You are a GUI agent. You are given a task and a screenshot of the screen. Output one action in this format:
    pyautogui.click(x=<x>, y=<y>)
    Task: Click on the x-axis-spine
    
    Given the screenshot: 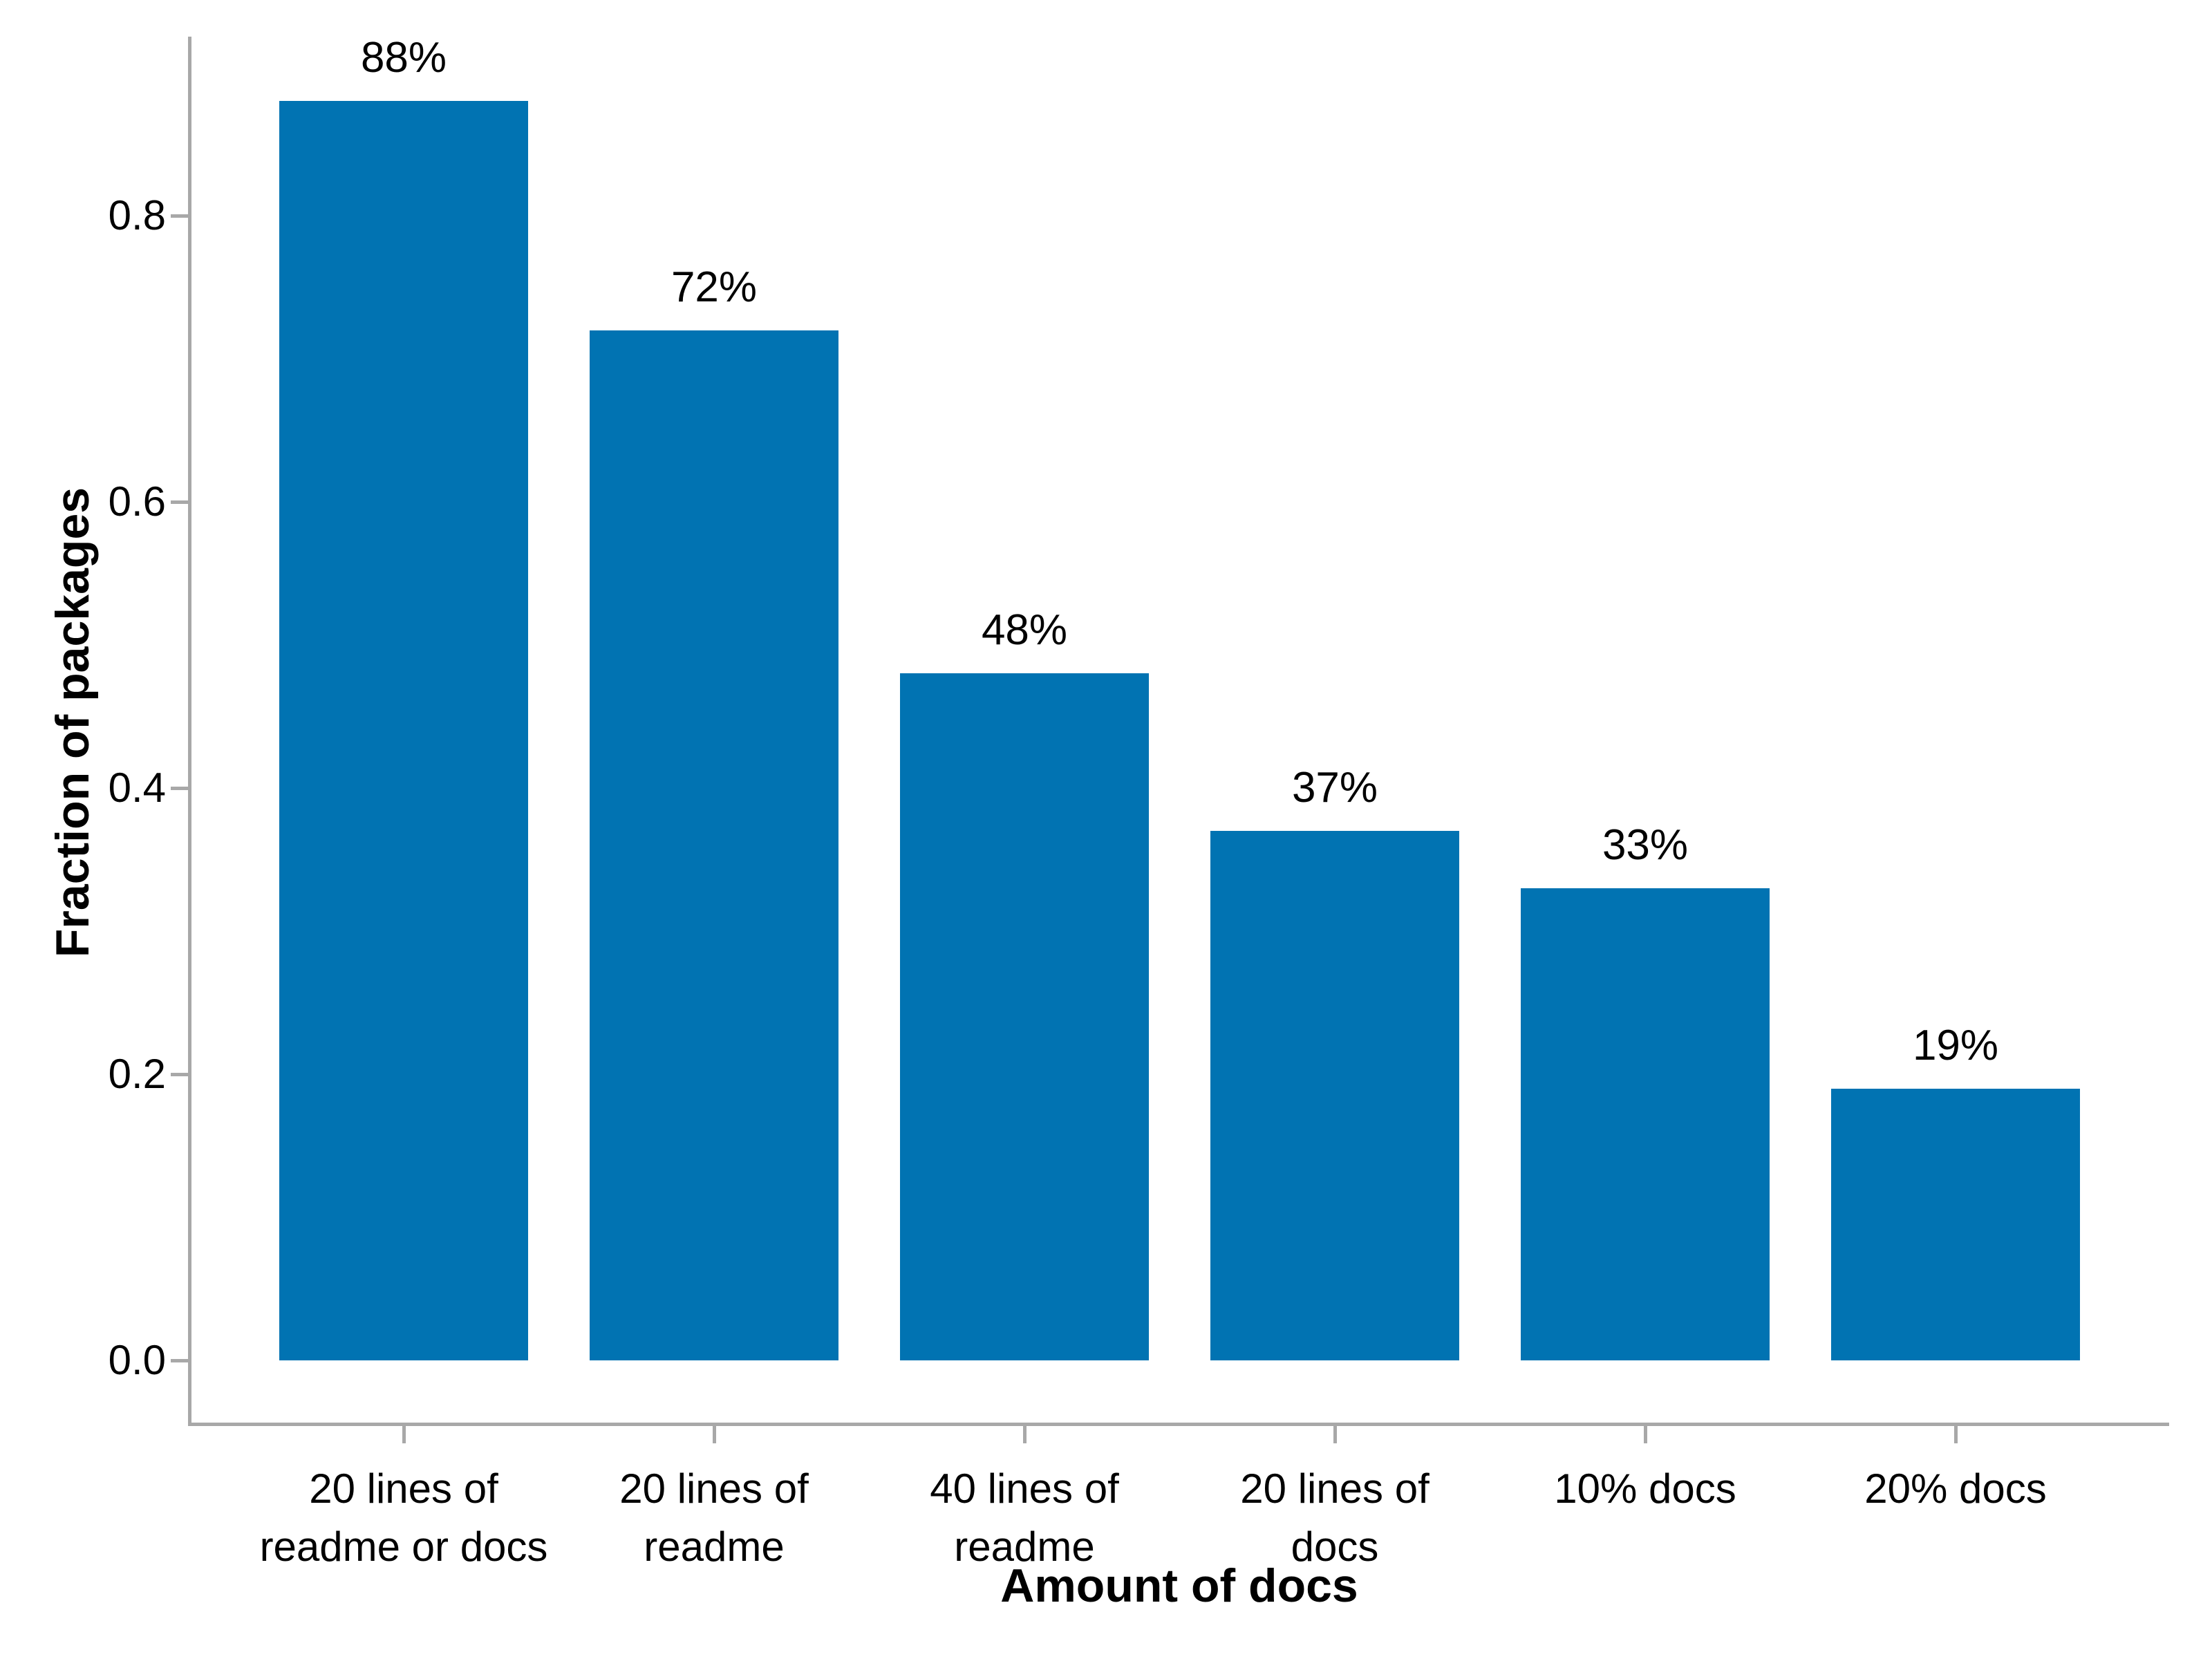 What is the action you would take?
    pyautogui.click(x=1178, y=1424)
    